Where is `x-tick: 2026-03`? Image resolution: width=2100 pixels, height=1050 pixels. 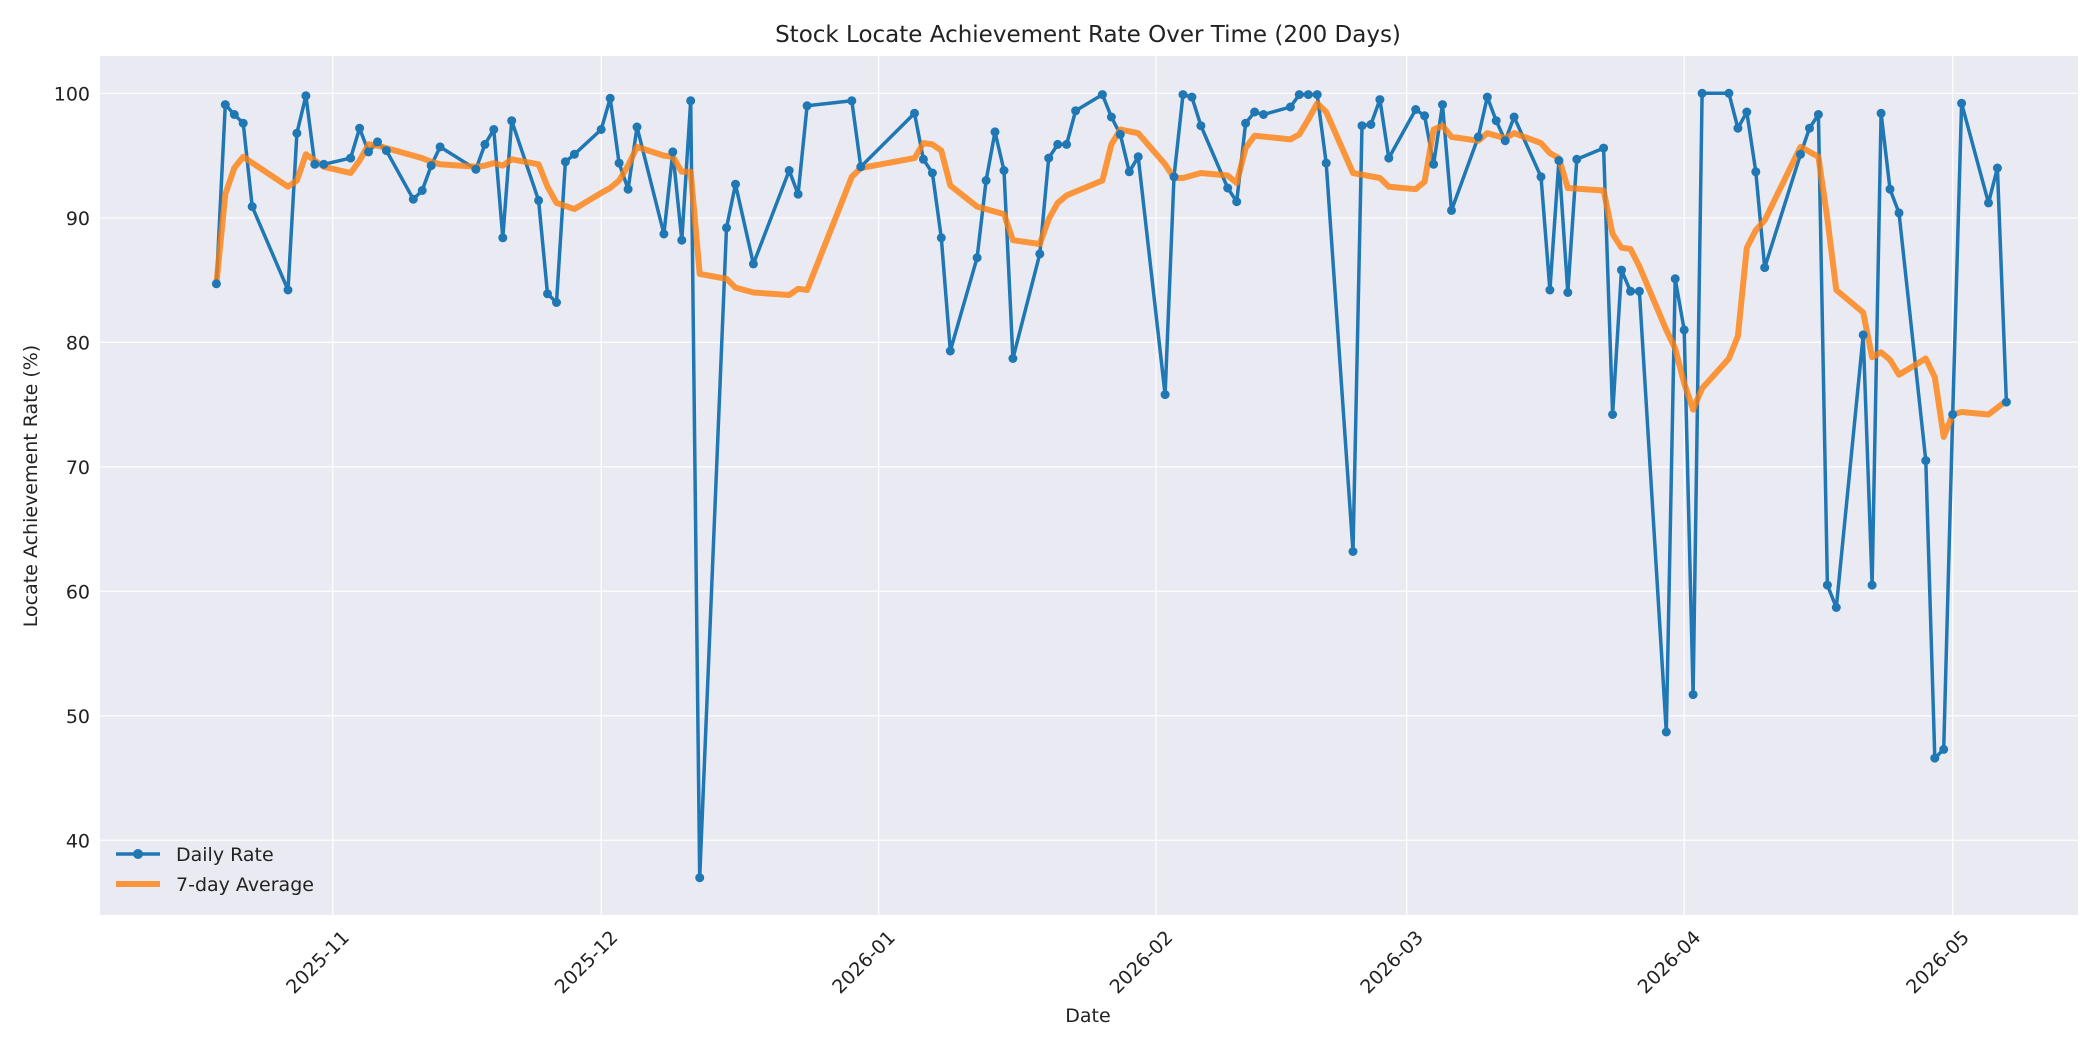 x-tick: 2026-03 is located at coordinates (1392, 963).